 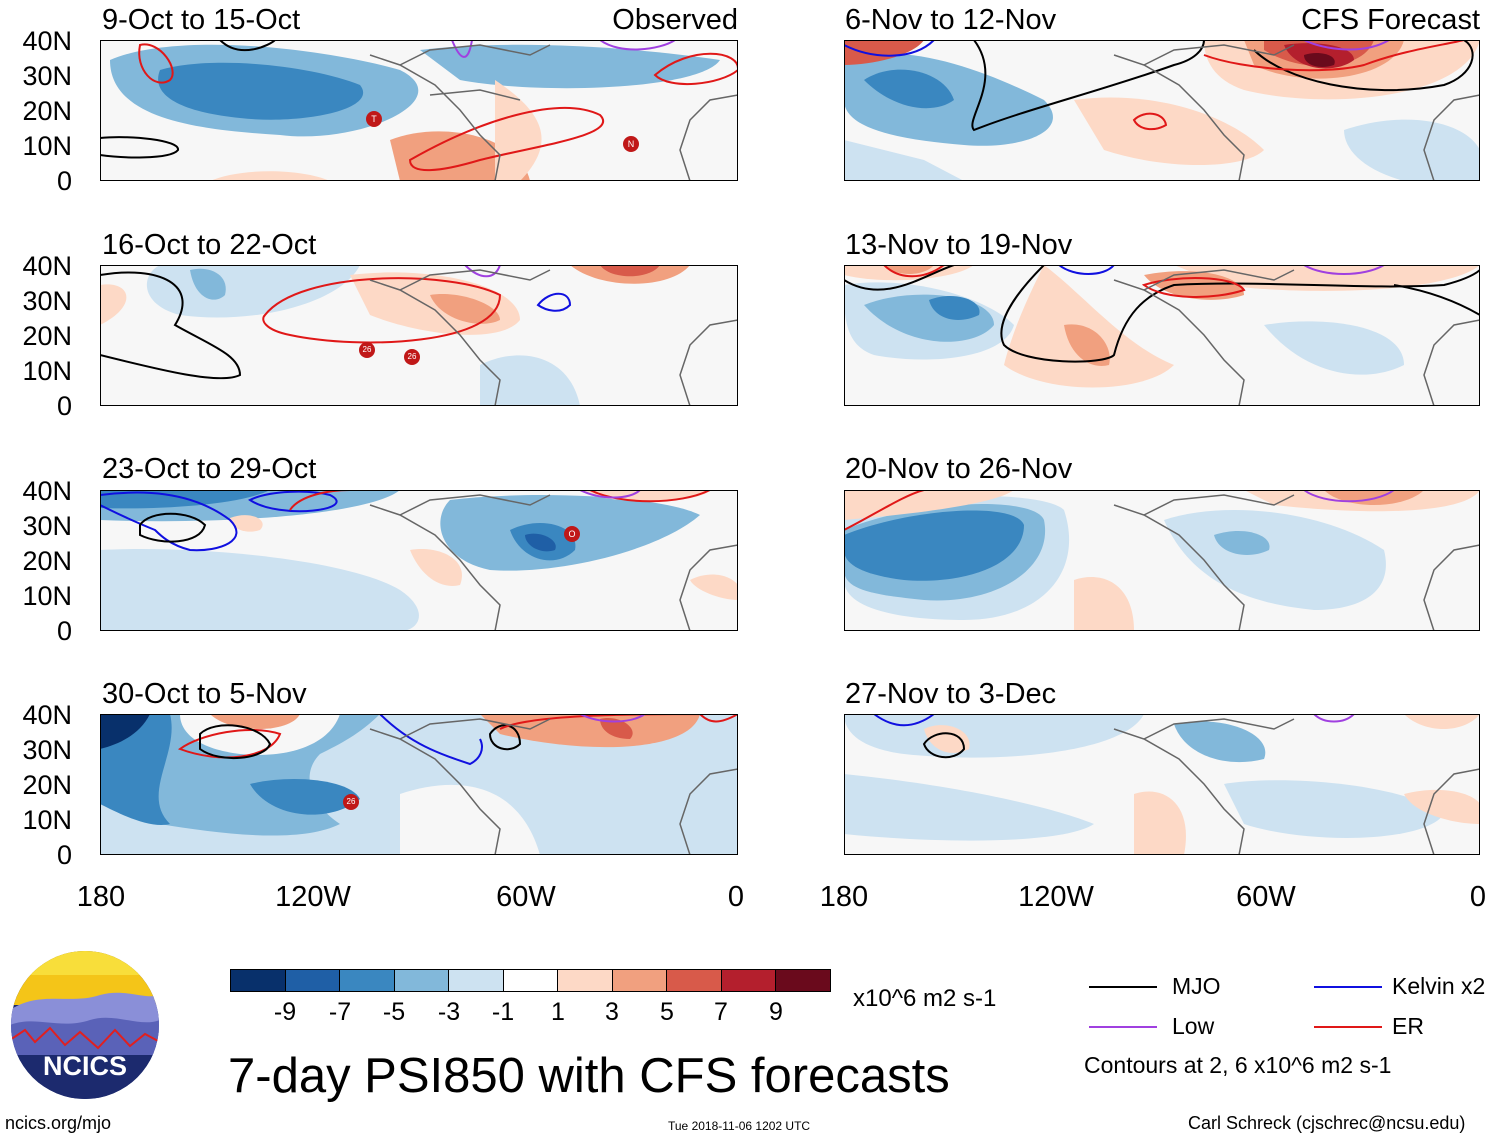 What do you see at coordinates (1123, 1027) in the screenshot?
I see `legend-line-low` at bounding box center [1123, 1027].